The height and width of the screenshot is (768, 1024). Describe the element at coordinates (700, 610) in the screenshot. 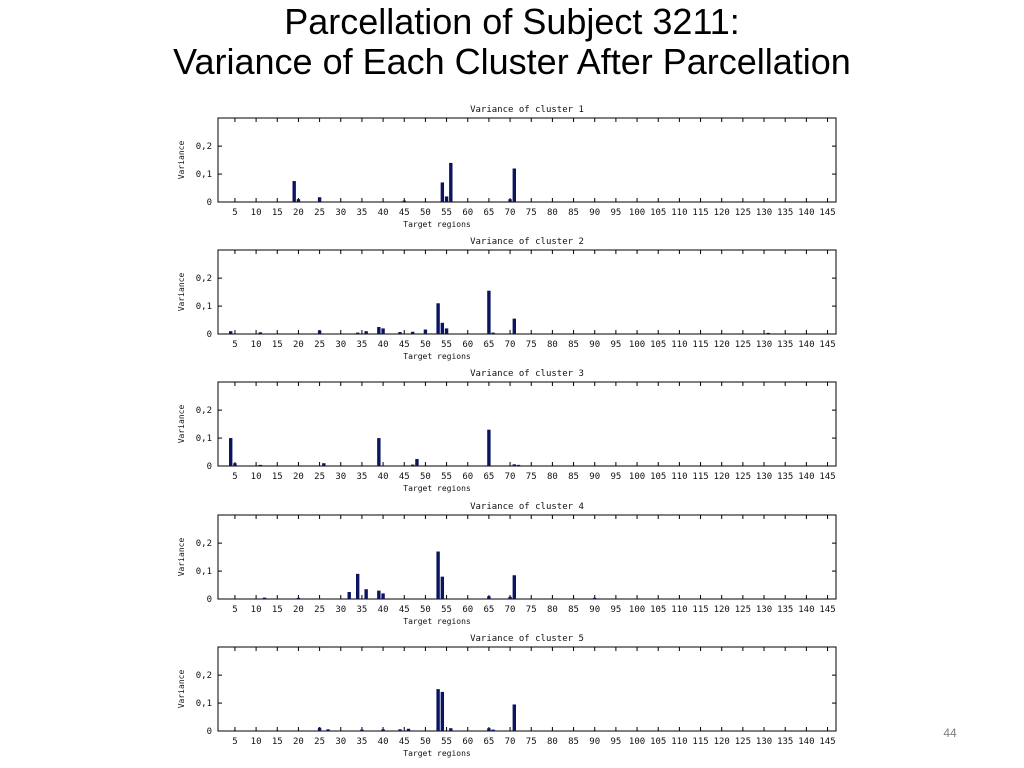

I see `chart-4-xtick-label: 115` at that location.